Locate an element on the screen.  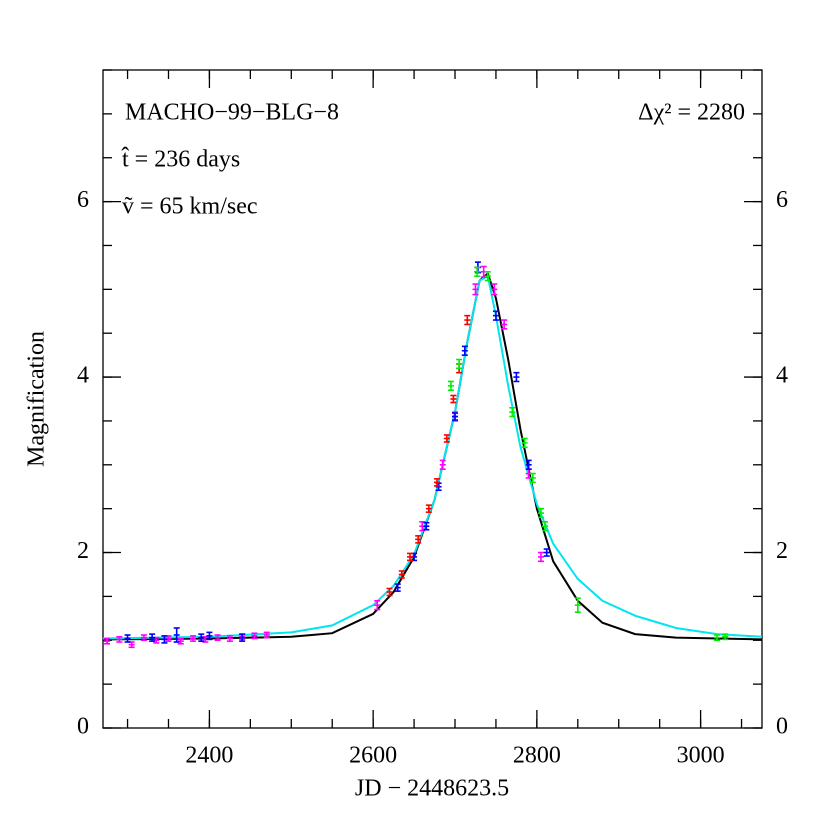
y-tick-label: 6 is located at coordinates (83, 200).